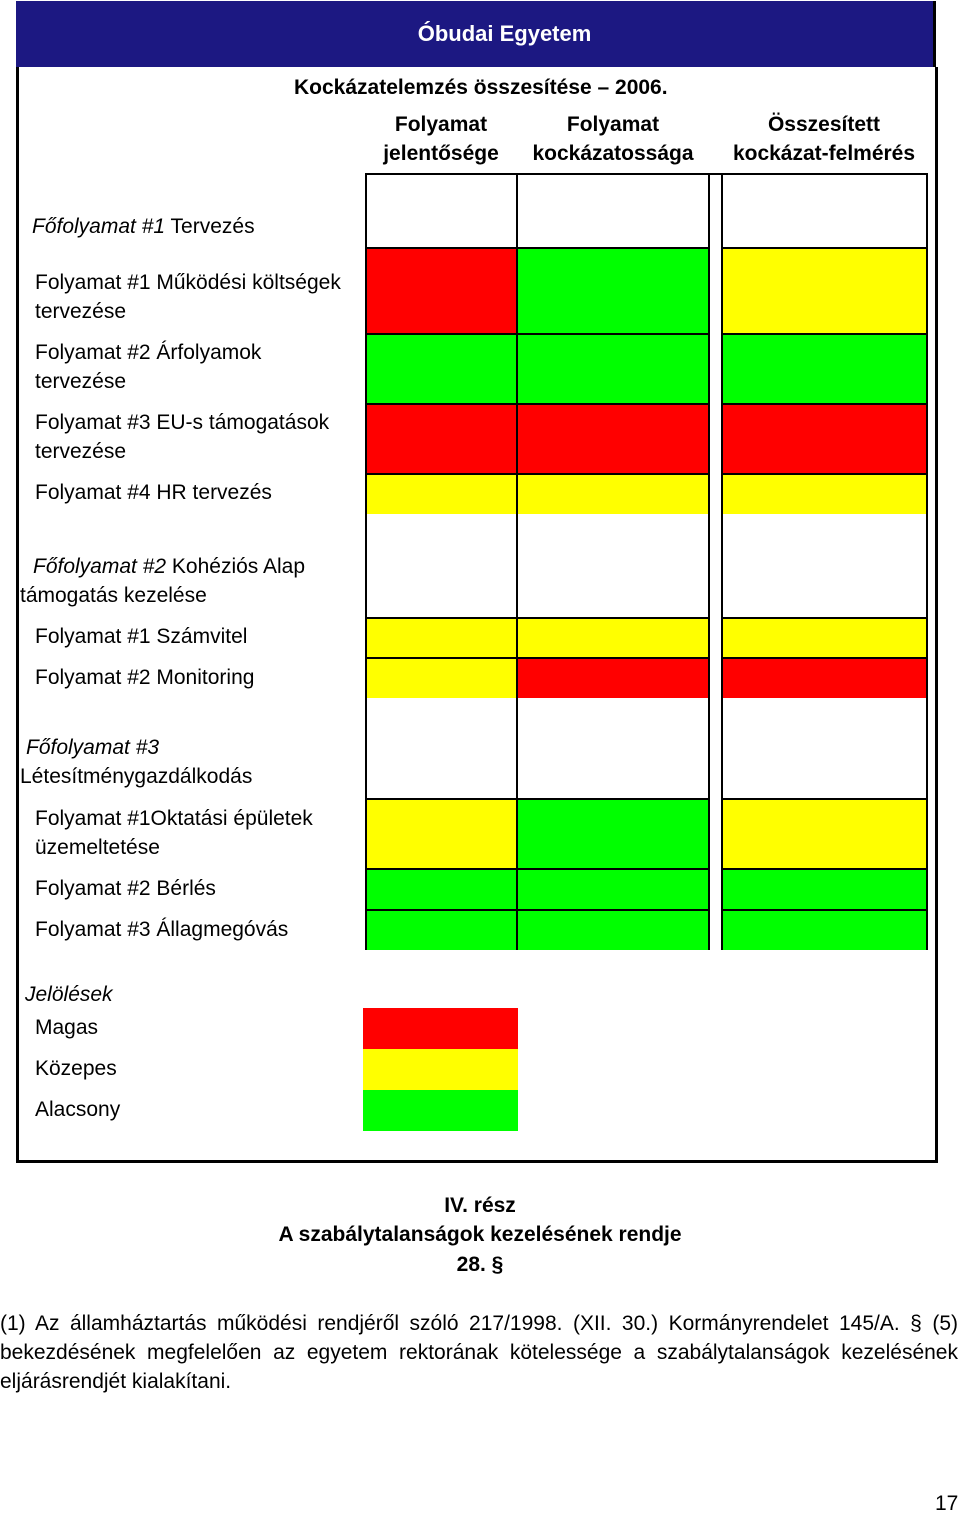 The height and width of the screenshot is (1516, 960). What do you see at coordinates (441, 833) in the screenshot?
I see `risk-cell-g3-r1-c1` at bounding box center [441, 833].